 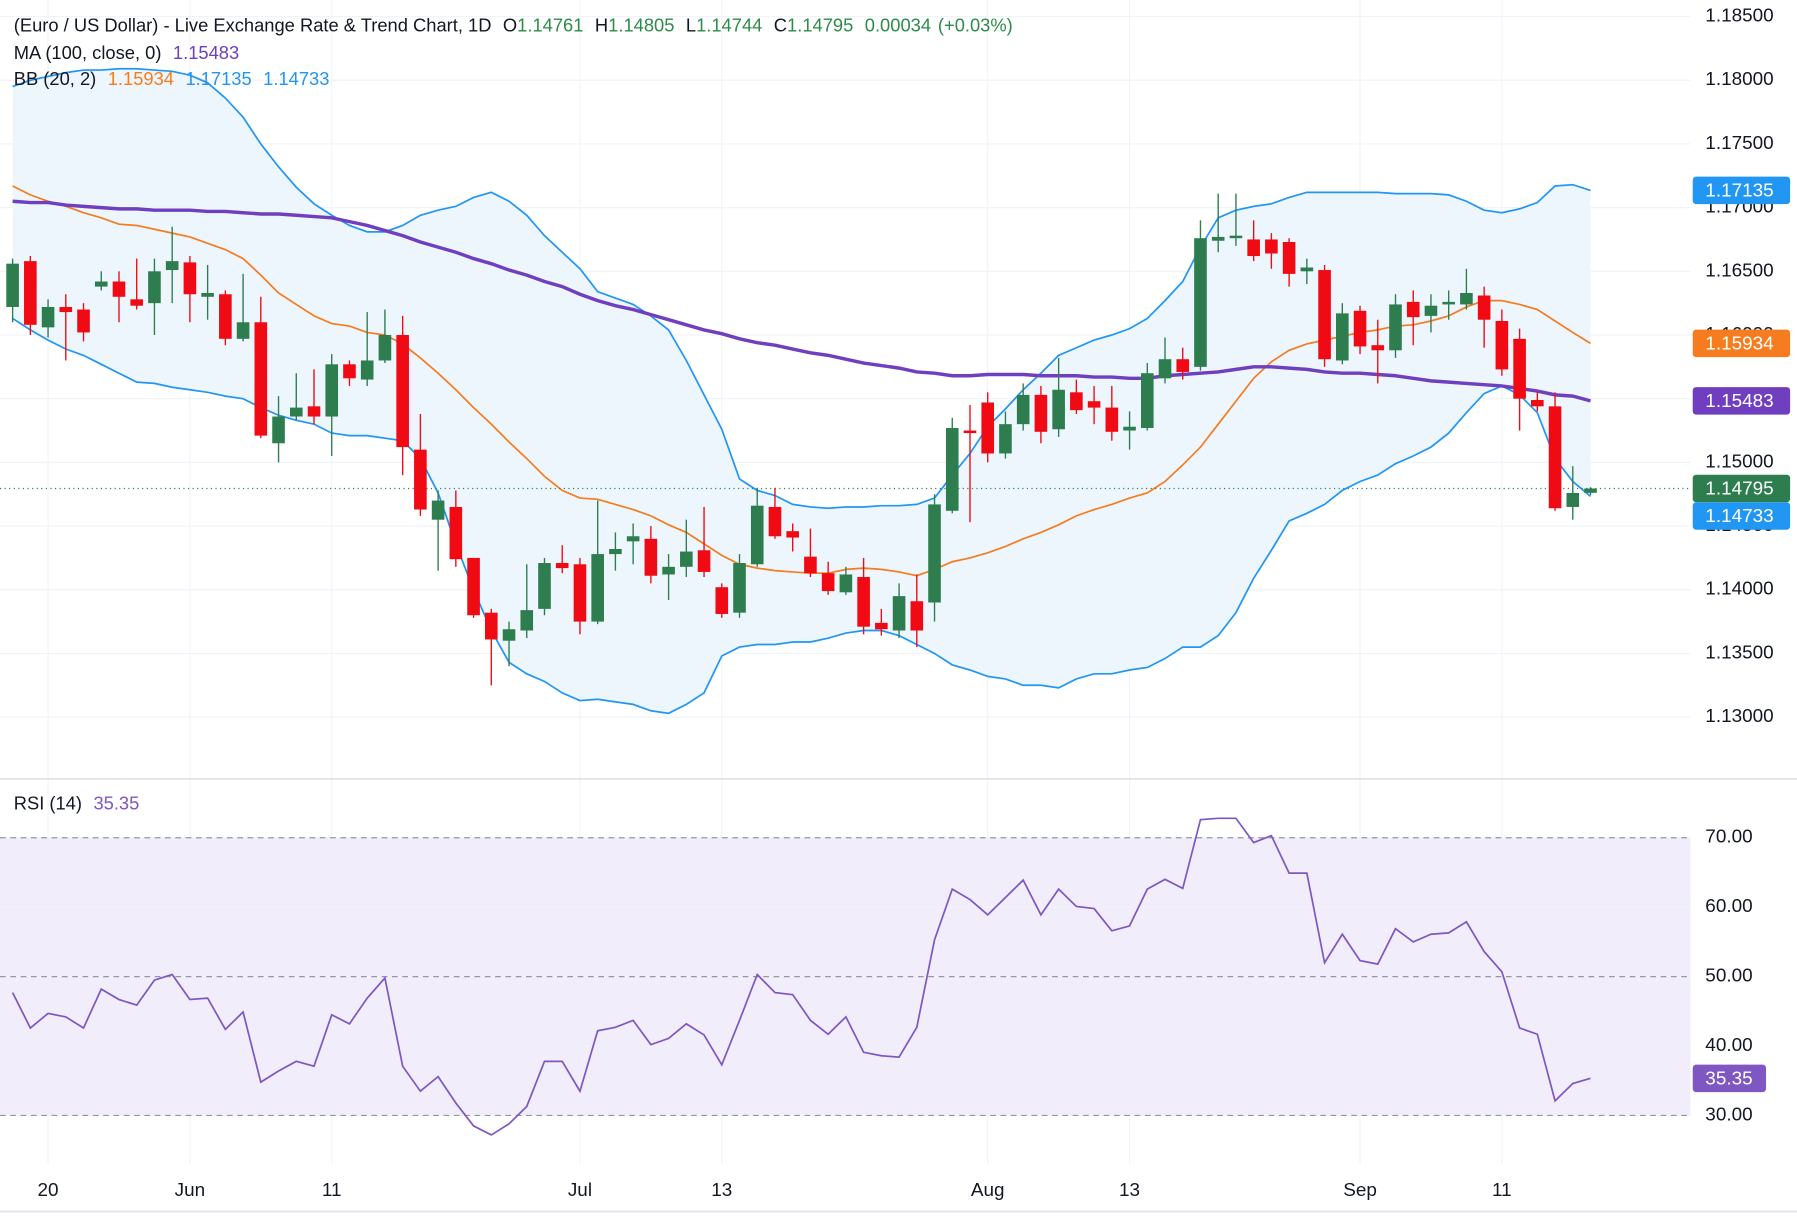 What do you see at coordinates (801, 301) in the screenshot?
I see `ma-line` at bounding box center [801, 301].